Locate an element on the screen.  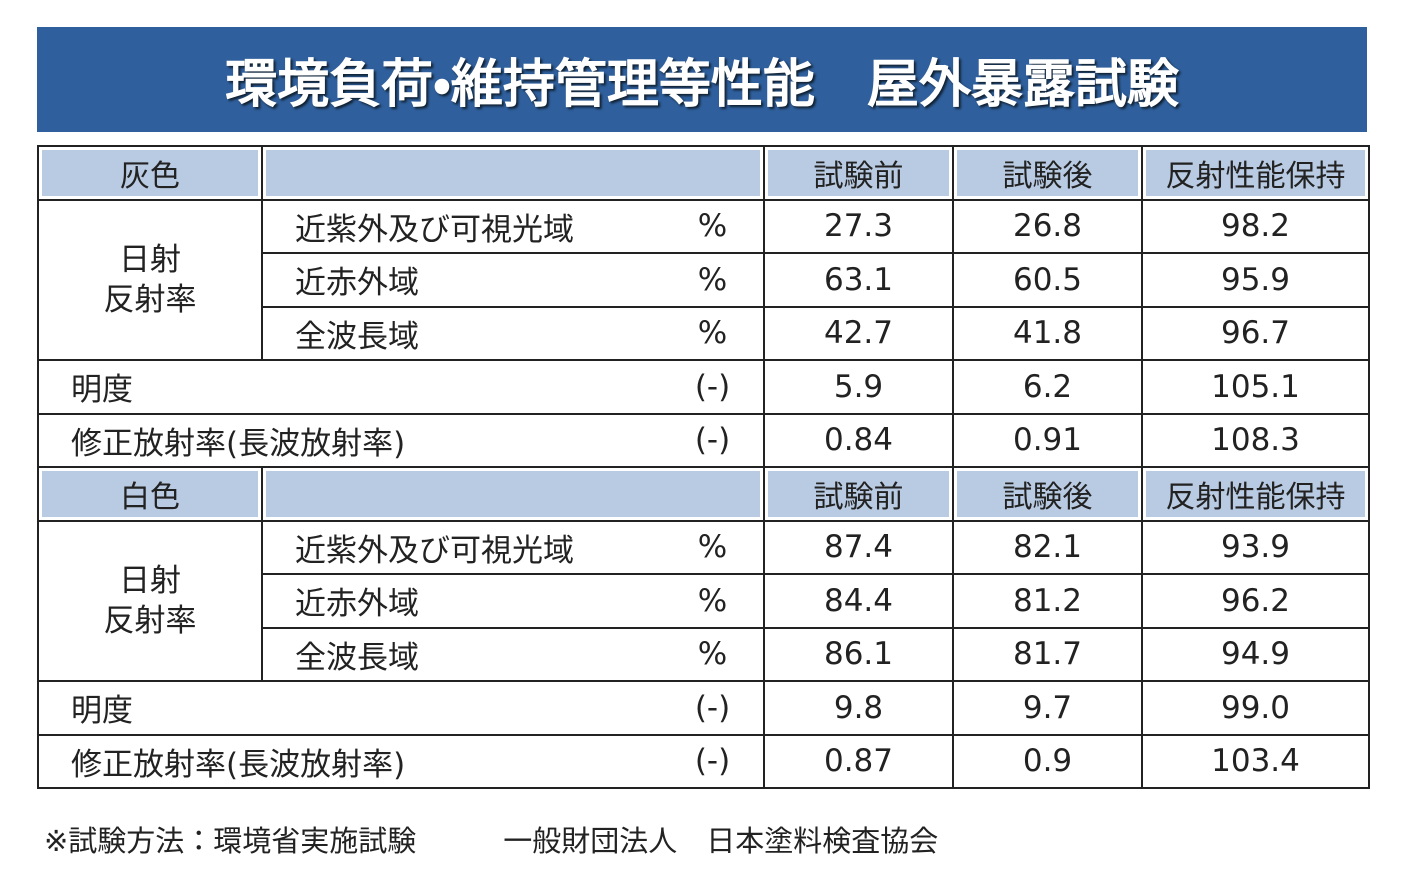
data-row: 明度 (-) 9.8 9.7 99.0 is located at coordinates (703, 708).